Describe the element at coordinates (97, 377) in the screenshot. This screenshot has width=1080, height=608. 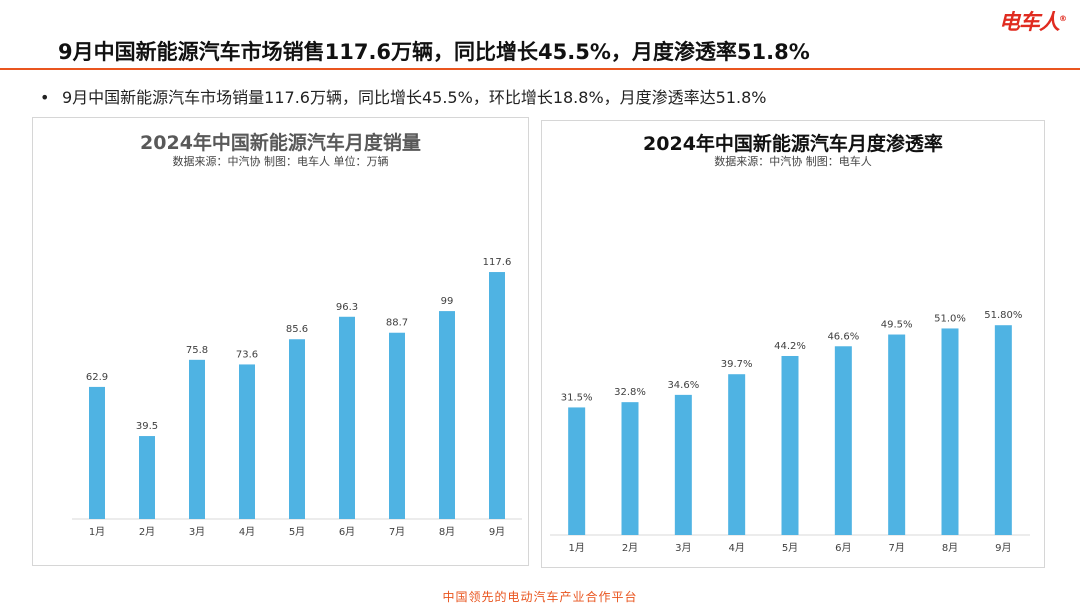
I see `data-label: 62.9` at that location.